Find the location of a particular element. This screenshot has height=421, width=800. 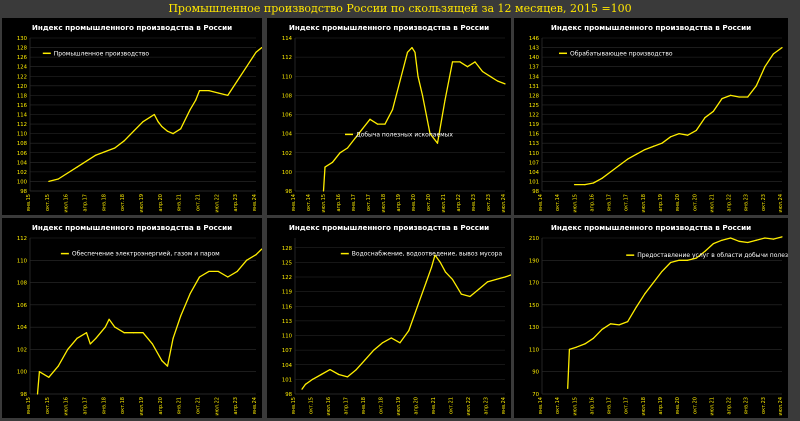

y-tick-label: 119 is located at coordinates (534, 125).